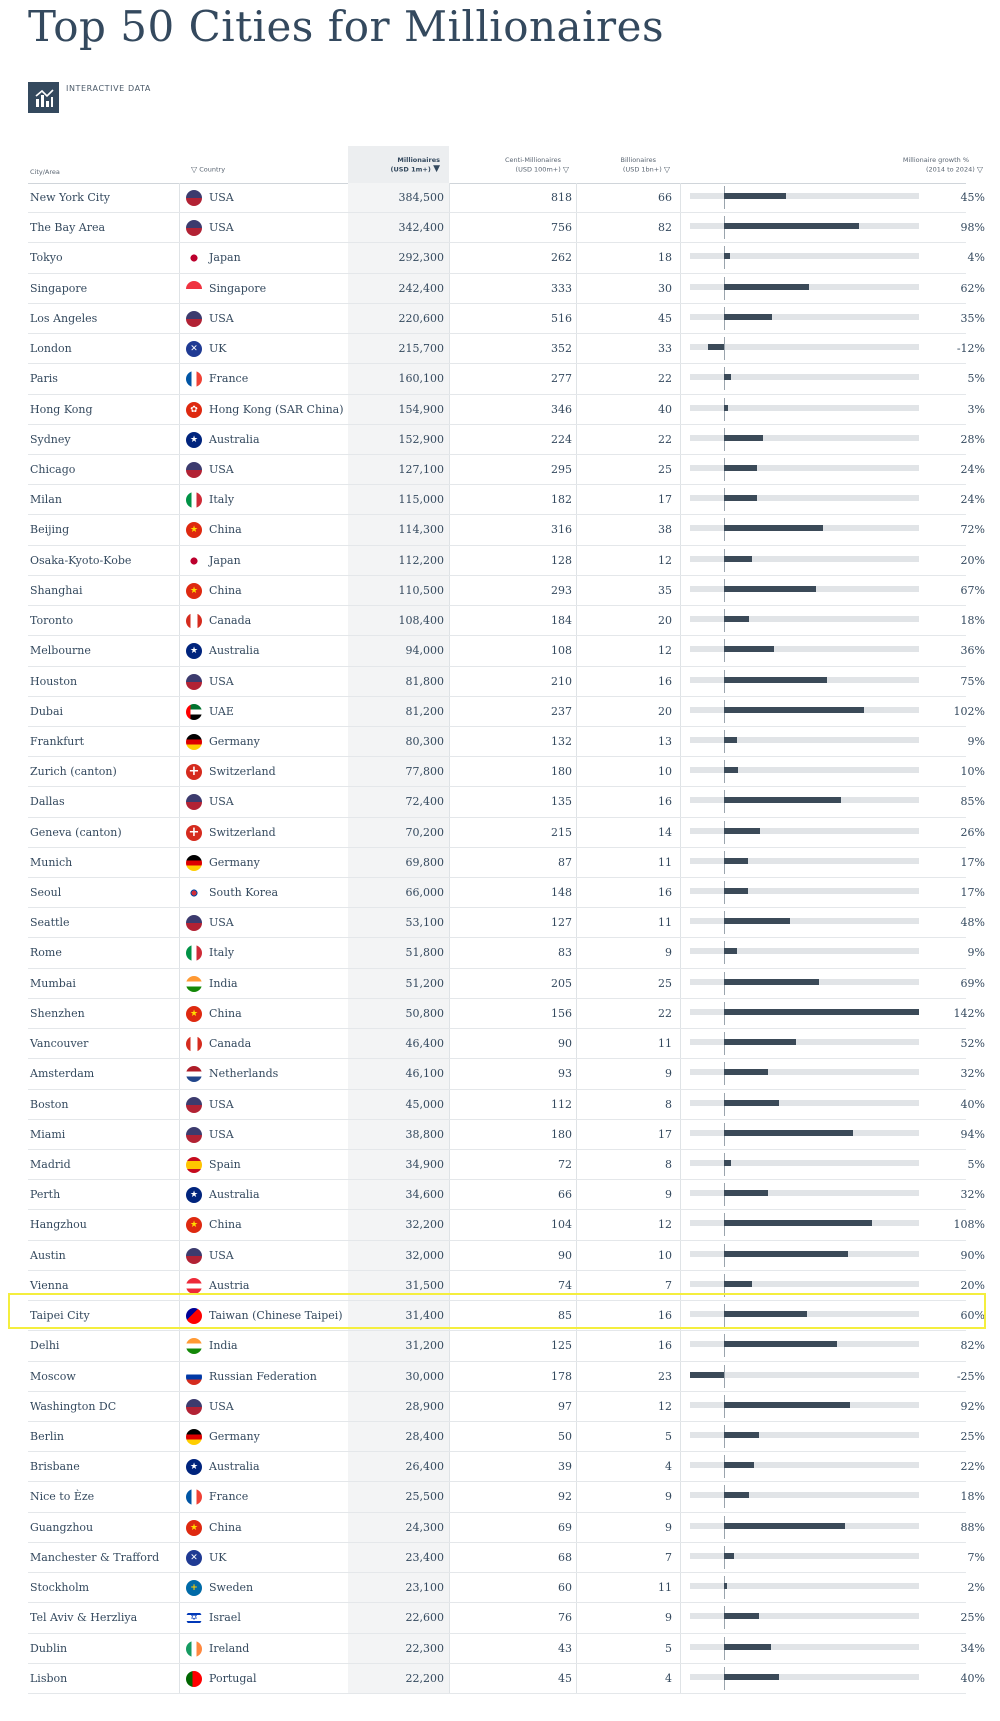 Image resolution: width=1000 pixels, height=1721 pixels. What do you see at coordinates (425, 741) in the screenshot?
I see `millionaires-value: 80,300` at bounding box center [425, 741].